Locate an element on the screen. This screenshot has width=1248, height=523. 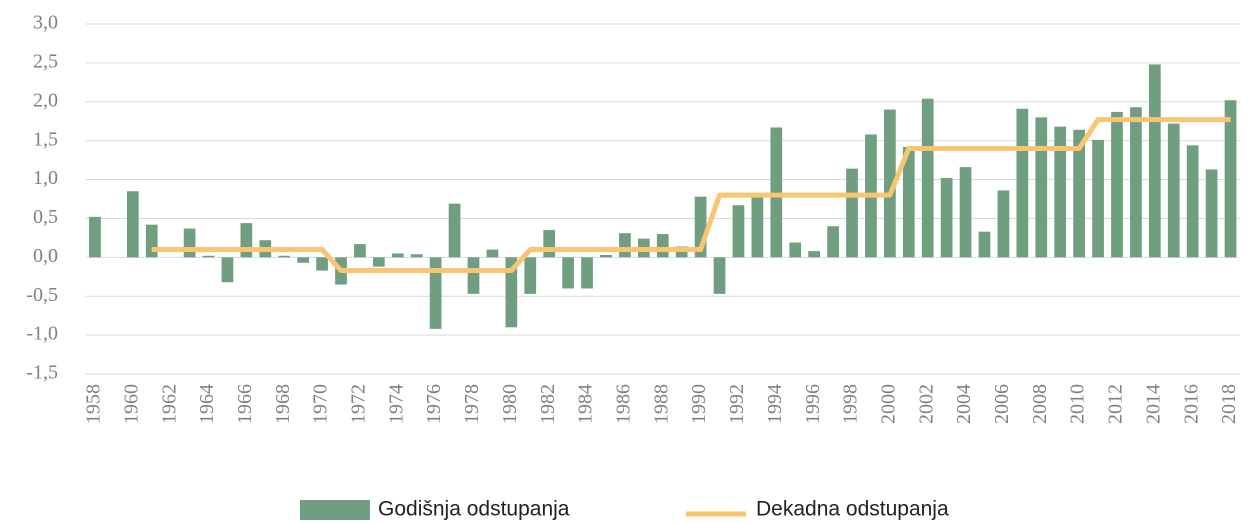
x-tick-label: 2004 is located at coordinates (964, 404).